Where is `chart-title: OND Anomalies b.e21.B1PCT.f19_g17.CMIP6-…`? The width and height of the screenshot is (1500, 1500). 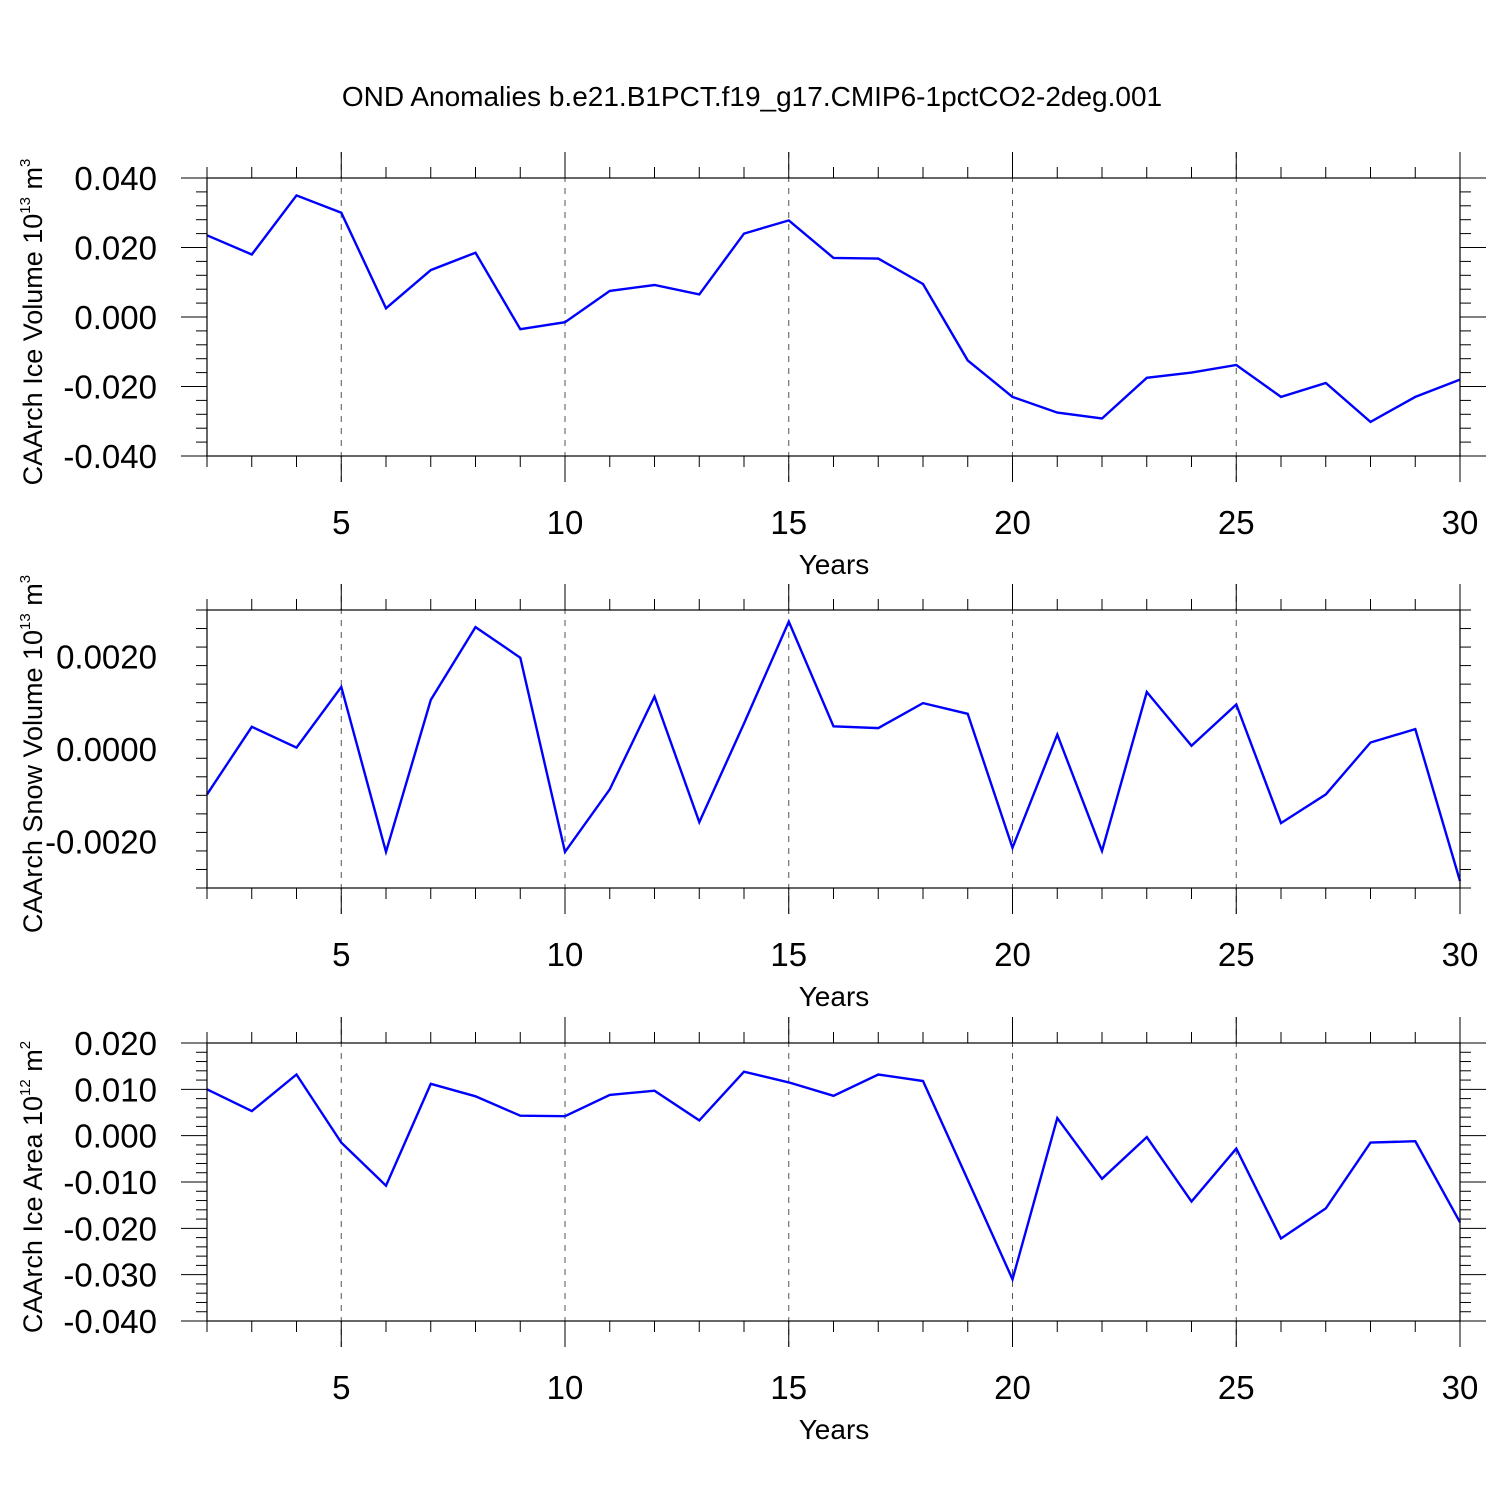 chart-title: OND Anomalies b.e21.B1PCT.f19_g17.CMIP6-… is located at coordinates (752, 96).